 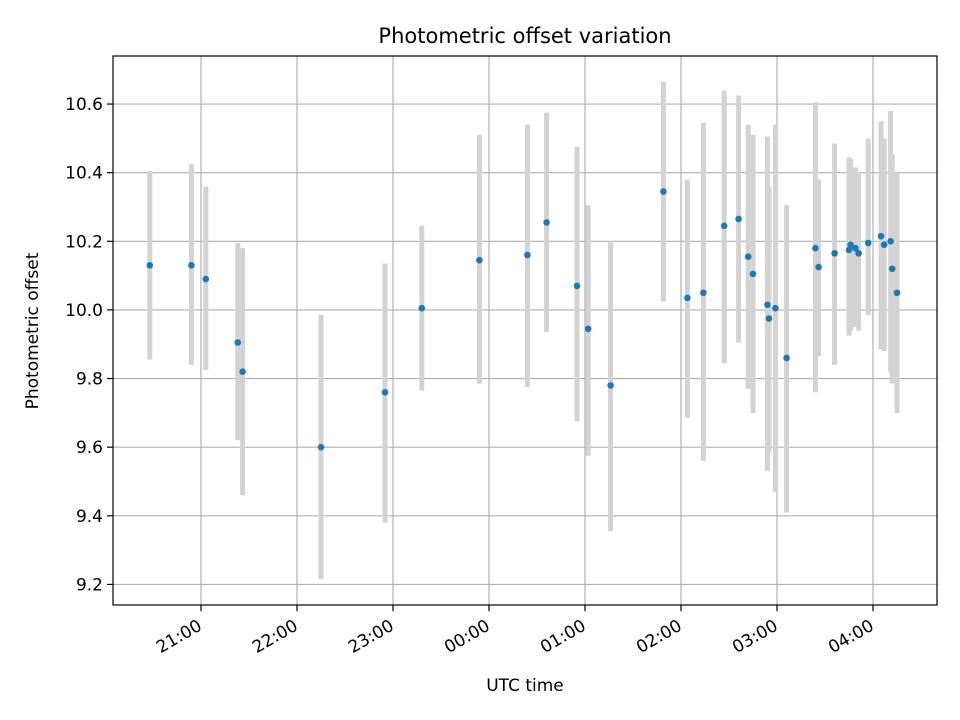 I want to click on chart-title: Photometric offset variation, so click(x=524, y=36).